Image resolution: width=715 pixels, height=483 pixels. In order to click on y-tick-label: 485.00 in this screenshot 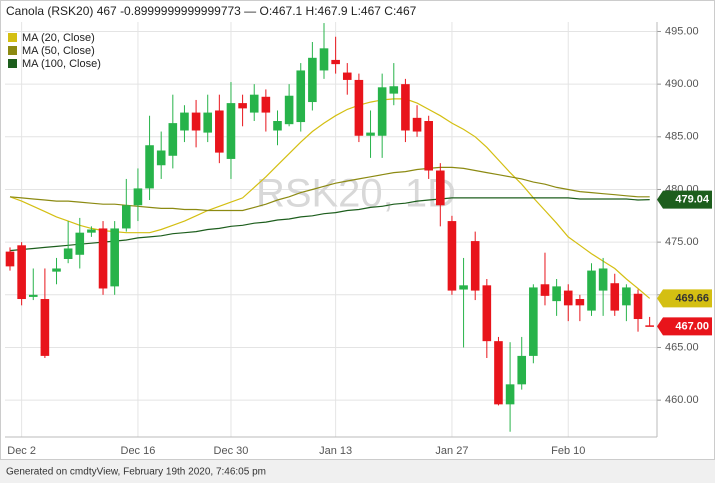, I will do `click(682, 137)`.